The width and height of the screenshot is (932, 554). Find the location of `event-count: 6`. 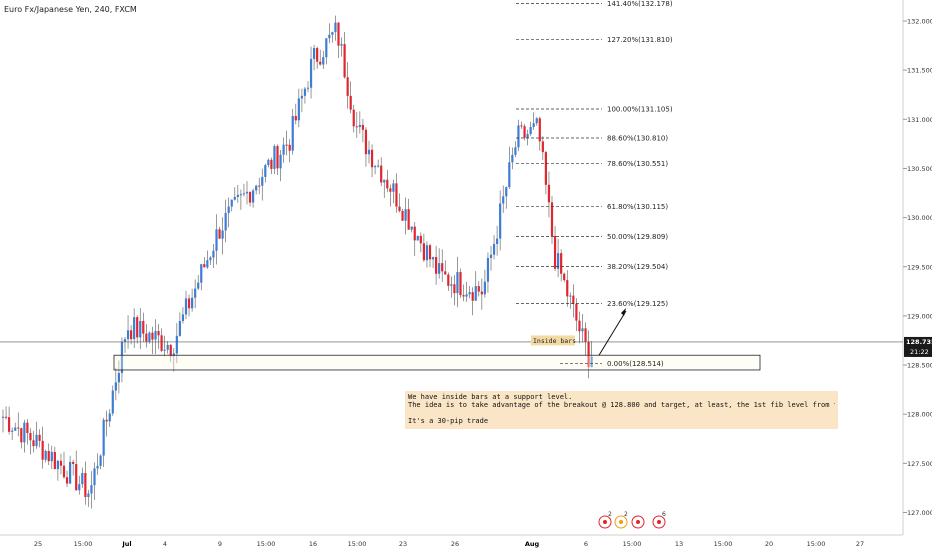

event-count: 6 is located at coordinates (664, 514).